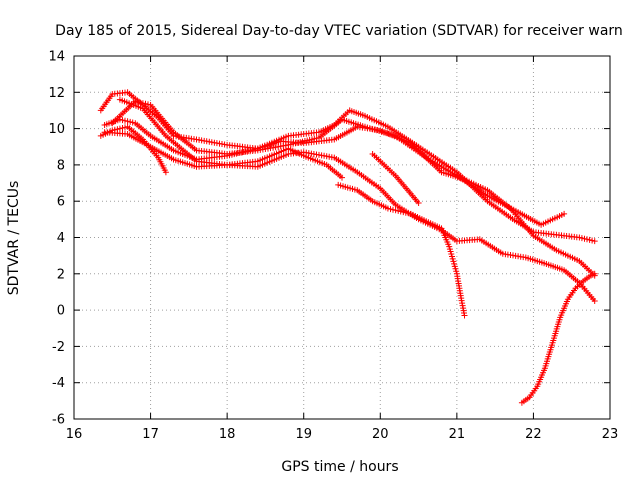 Image resolution: width=640 pixels, height=480 pixels. What do you see at coordinates (14, 238) in the screenshot?
I see `y-axis-label: SDTVAR / TECUs` at bounding box center [14, 238].